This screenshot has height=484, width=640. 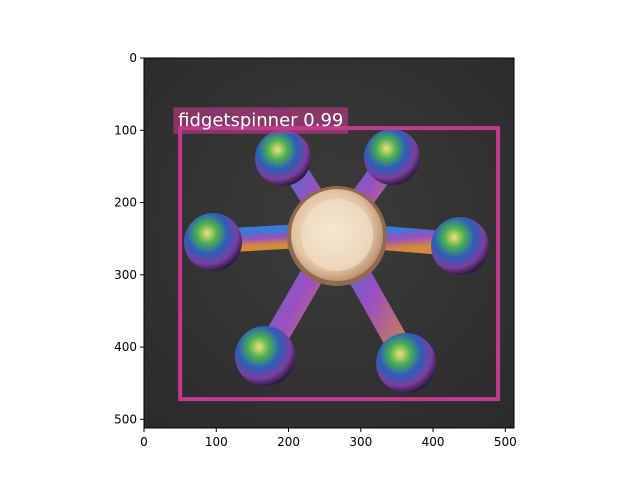 What do you see at coordinates (125, 275) in the screenshot?
I see `y-tick-label: 300` at bounding box center [125, 275].